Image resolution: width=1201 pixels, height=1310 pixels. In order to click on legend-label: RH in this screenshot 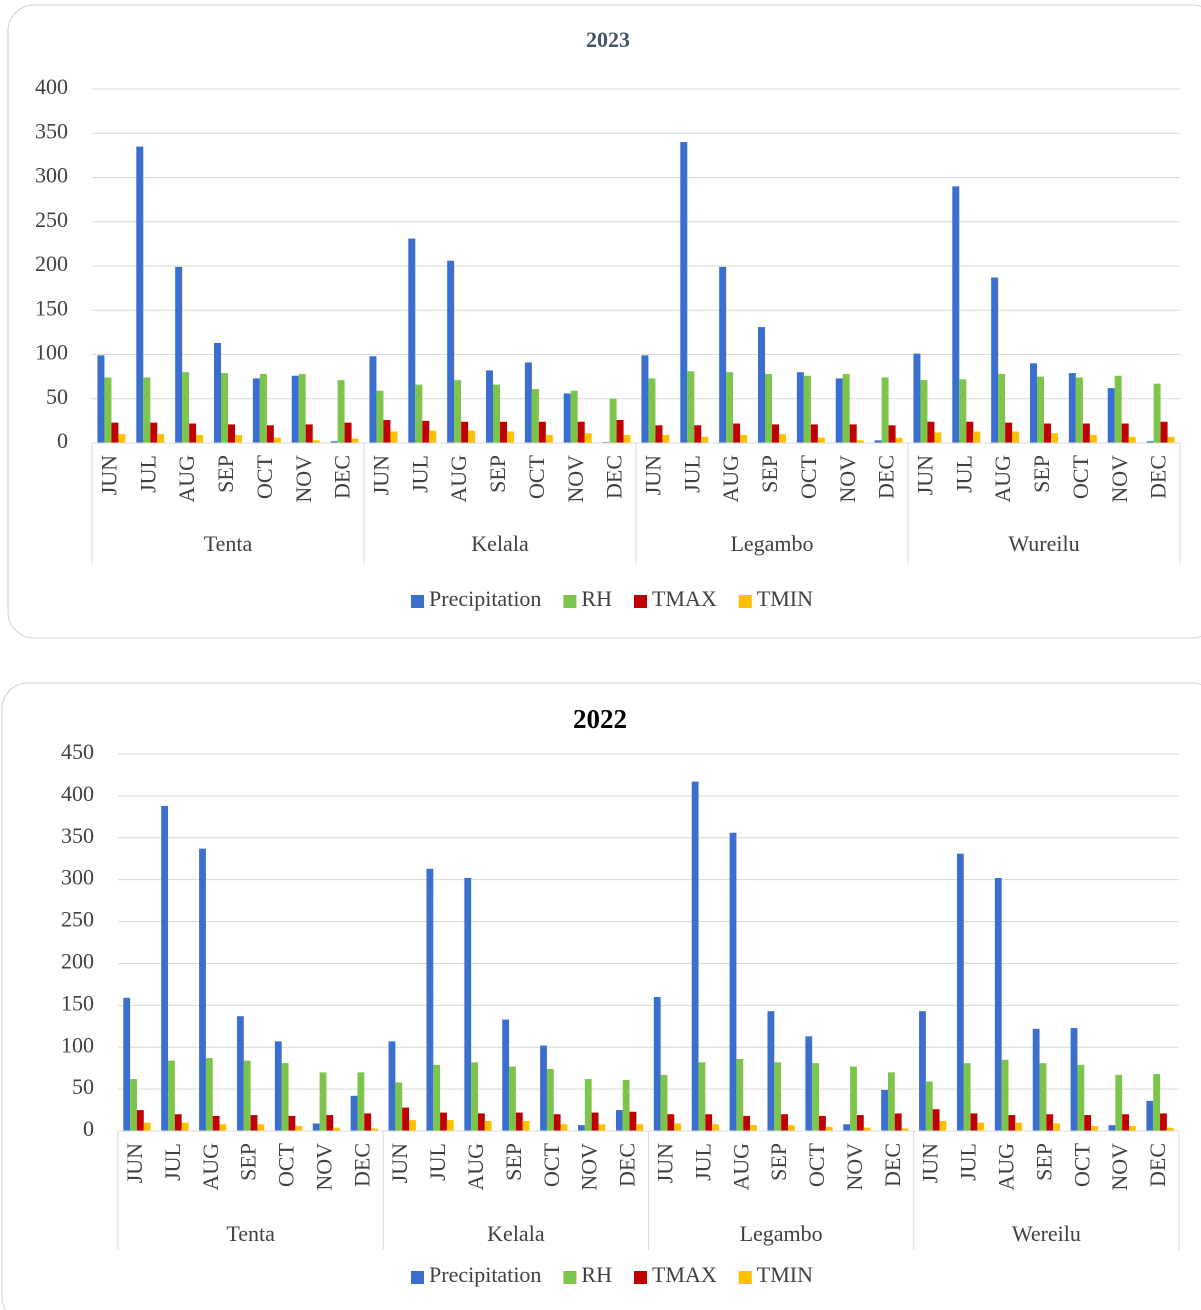, I will do `click(596, 1274)`.